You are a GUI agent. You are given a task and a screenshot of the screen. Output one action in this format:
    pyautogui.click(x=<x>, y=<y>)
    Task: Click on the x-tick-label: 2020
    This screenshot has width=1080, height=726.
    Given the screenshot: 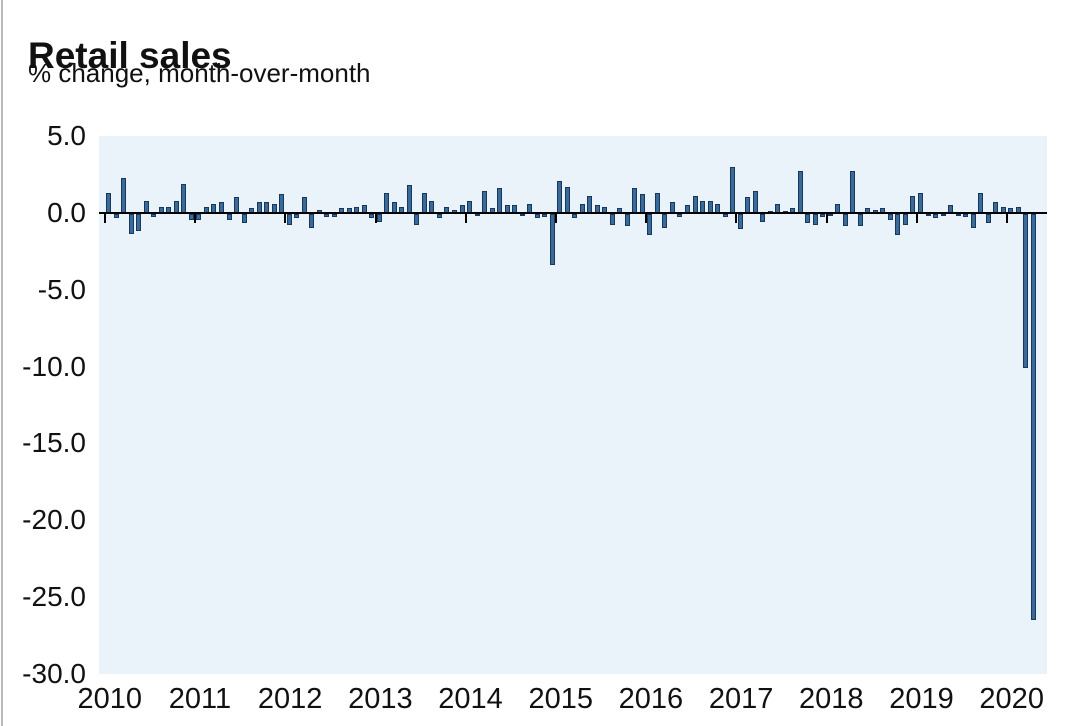 What is the action you would take?
    pyautogui.click(x=1011, y=699)
    